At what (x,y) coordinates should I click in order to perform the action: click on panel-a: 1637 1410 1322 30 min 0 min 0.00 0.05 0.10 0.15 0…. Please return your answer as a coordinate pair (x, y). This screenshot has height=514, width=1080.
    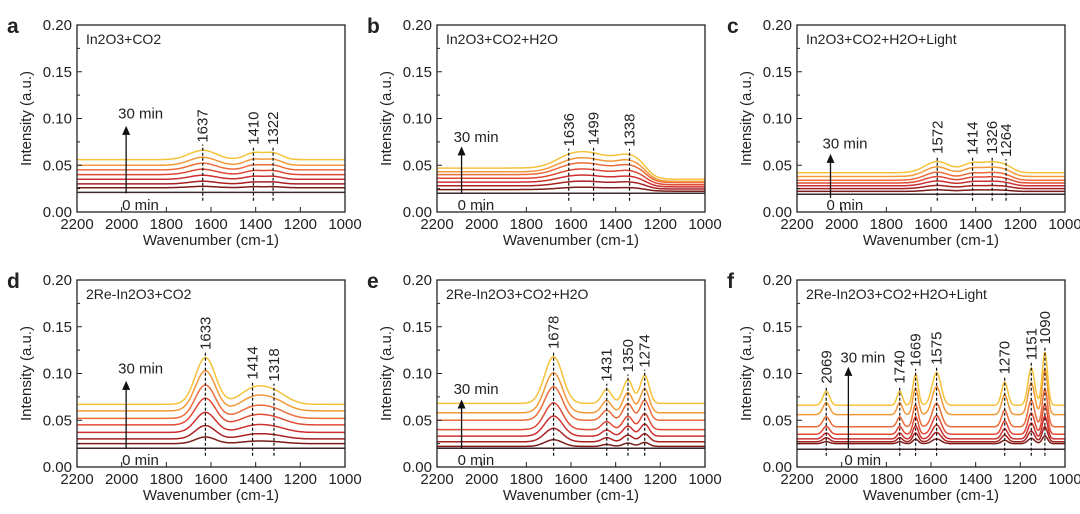
    Looking at the image, I should click on (184, 132).